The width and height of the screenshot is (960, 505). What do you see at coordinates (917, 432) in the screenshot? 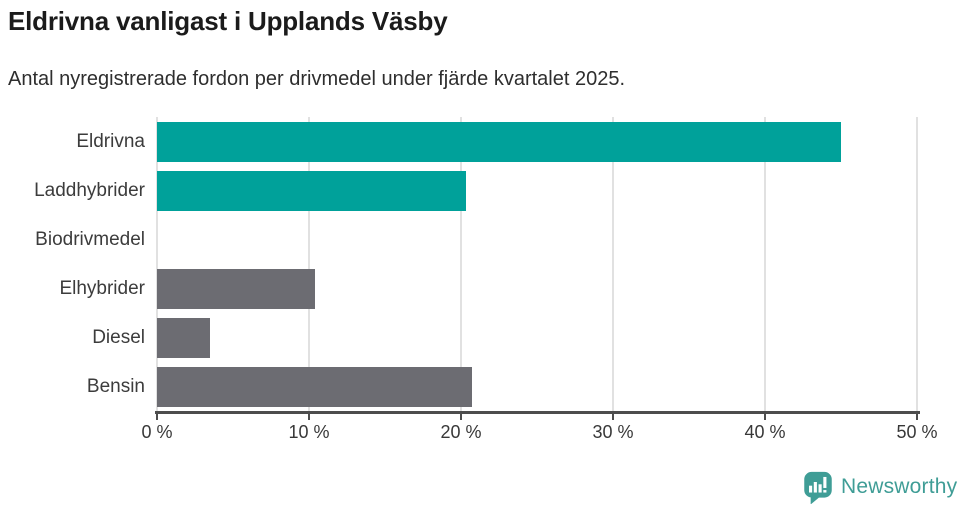
I see `tick-label-50: 50 %` at bounding box center [917, 432].